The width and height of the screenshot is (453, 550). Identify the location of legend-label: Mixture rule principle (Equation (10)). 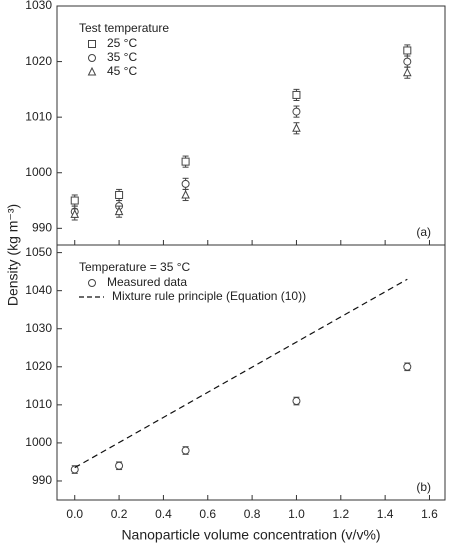
(209, 296).